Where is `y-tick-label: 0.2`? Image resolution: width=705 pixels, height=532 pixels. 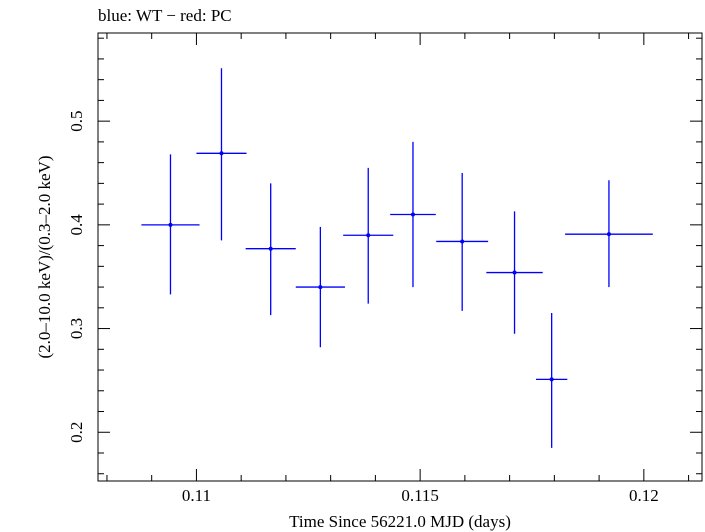 y-tick-label: 0.2 is located at coordinates (76, 432).